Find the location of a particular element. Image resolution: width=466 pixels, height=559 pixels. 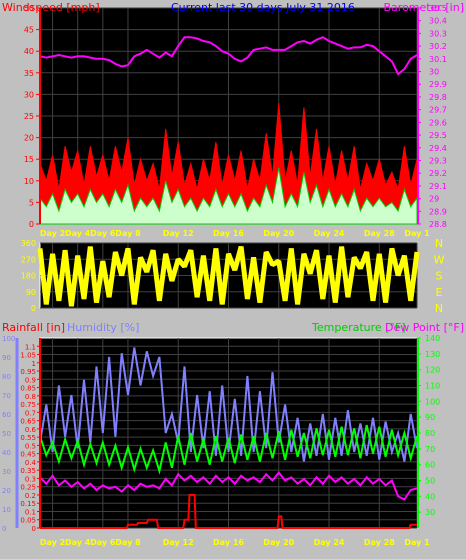

rain-tick-label: 0.7 is located at coordinates (30, 413).